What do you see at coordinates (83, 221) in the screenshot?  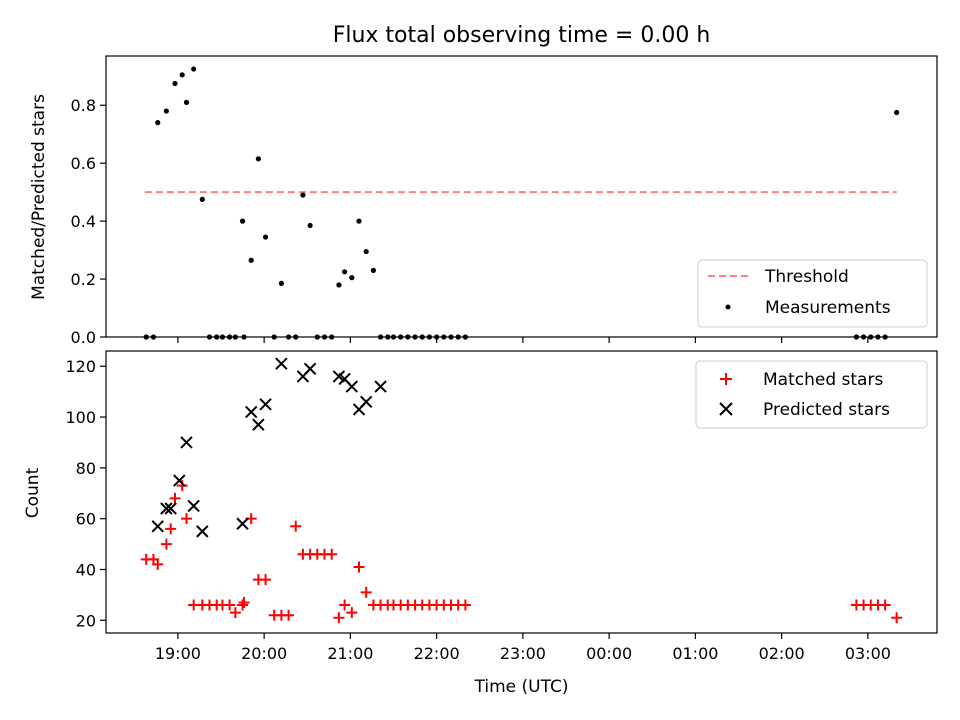 I see `y-tick-label: 0.4` at bounding box center [83, 221].